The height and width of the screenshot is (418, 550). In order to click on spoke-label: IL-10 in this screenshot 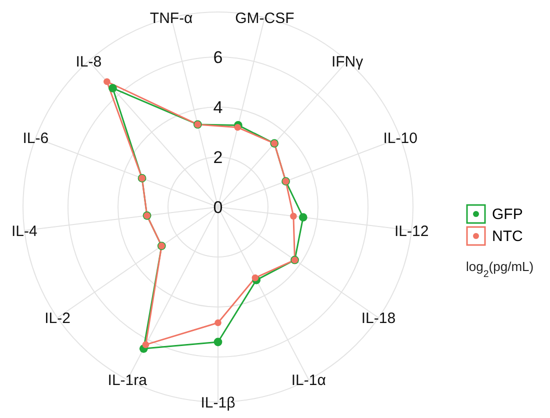, I will do `click(400, 139)`.